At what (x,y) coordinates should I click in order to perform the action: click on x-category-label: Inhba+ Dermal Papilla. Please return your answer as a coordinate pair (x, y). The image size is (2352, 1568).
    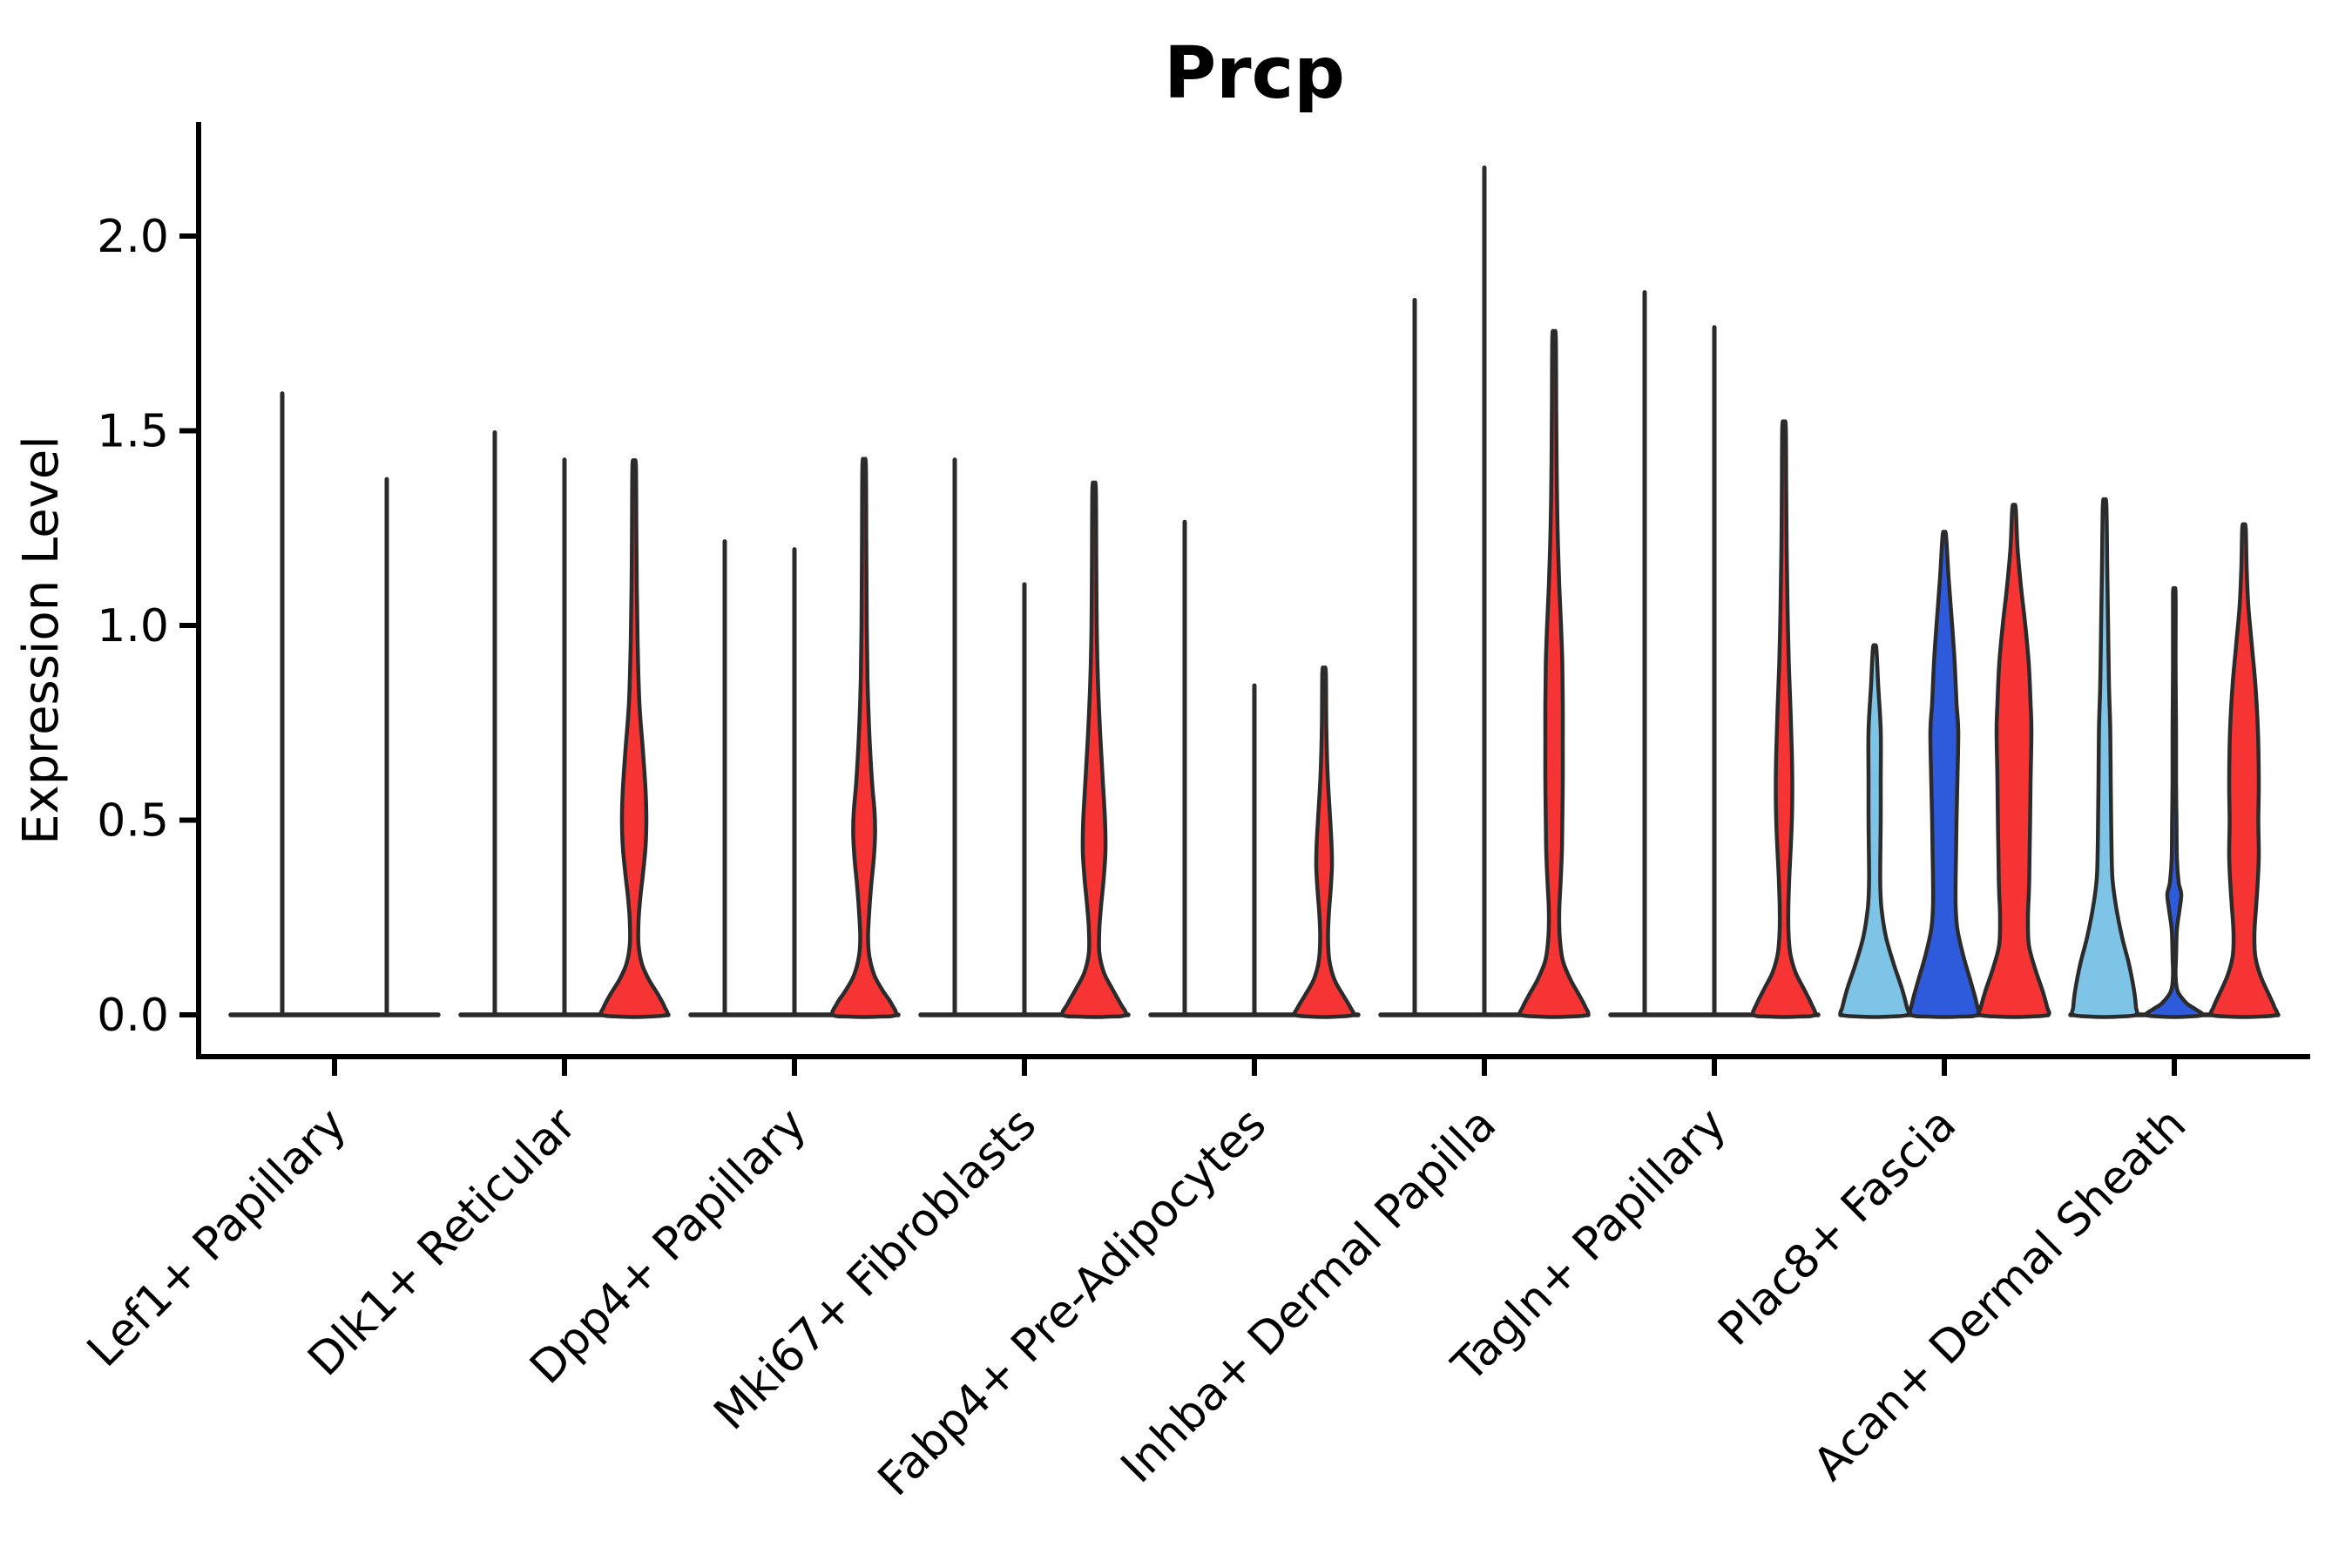
    Looking at the image, I should click on (1309, 1295).